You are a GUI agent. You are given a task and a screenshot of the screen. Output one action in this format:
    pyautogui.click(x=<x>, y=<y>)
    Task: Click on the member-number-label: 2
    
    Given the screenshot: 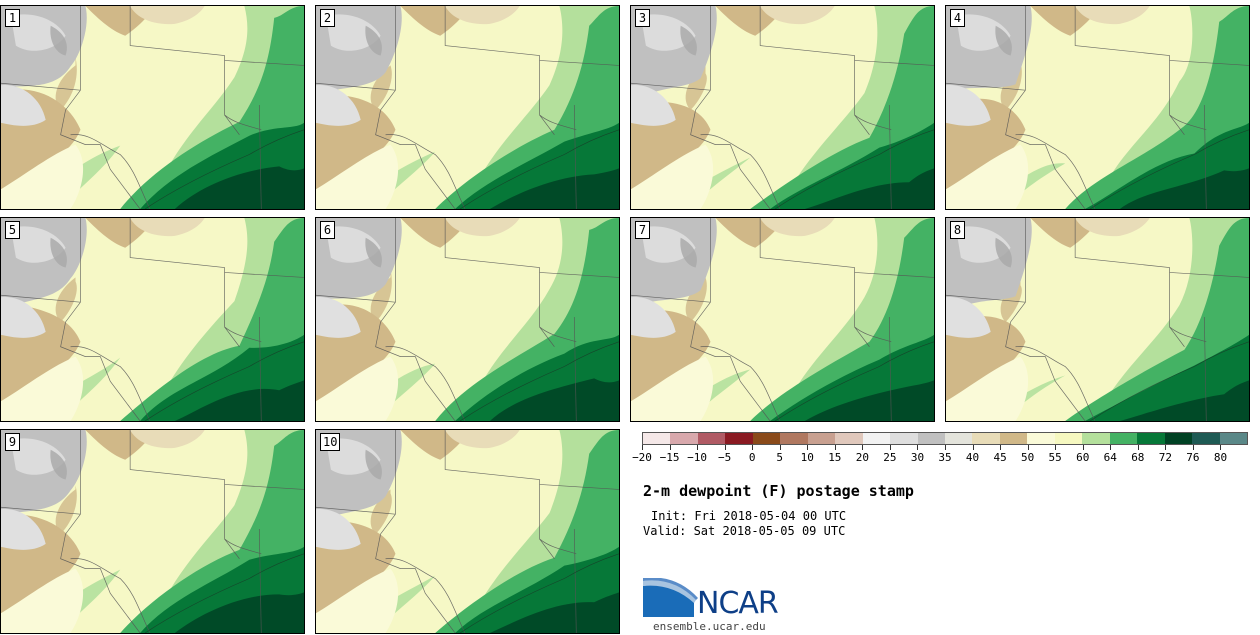 What is the action you would take?
    pyautogui.click(x=327, y=18)
    